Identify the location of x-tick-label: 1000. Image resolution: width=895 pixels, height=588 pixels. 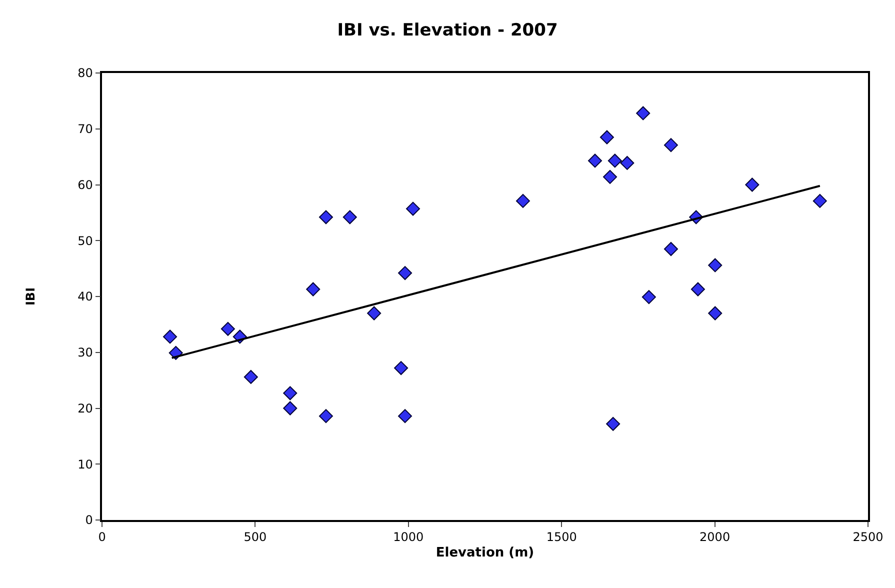
(408, 537).